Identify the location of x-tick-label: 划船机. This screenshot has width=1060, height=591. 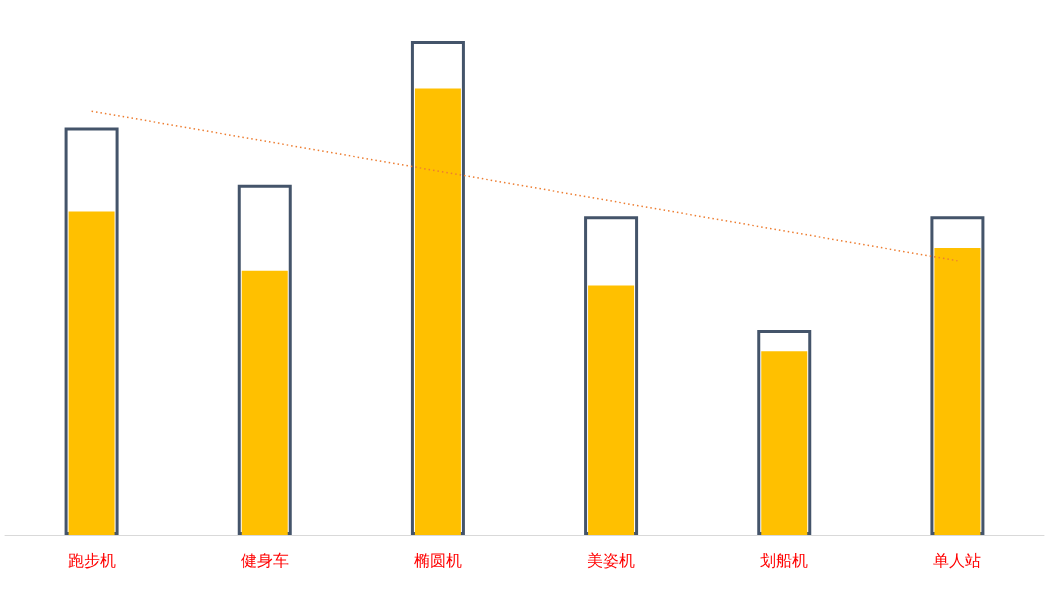
(784, 560).